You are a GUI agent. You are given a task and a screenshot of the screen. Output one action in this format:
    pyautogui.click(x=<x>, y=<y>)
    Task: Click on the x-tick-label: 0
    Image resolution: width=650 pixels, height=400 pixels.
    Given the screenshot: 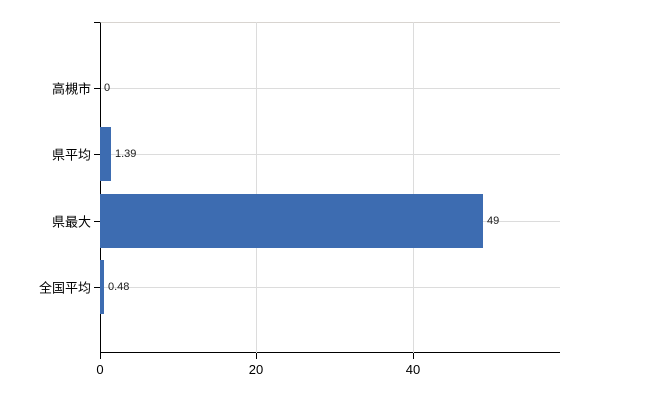 What is the action you would take?
    pyautogui.click(x=100, y=369)
    